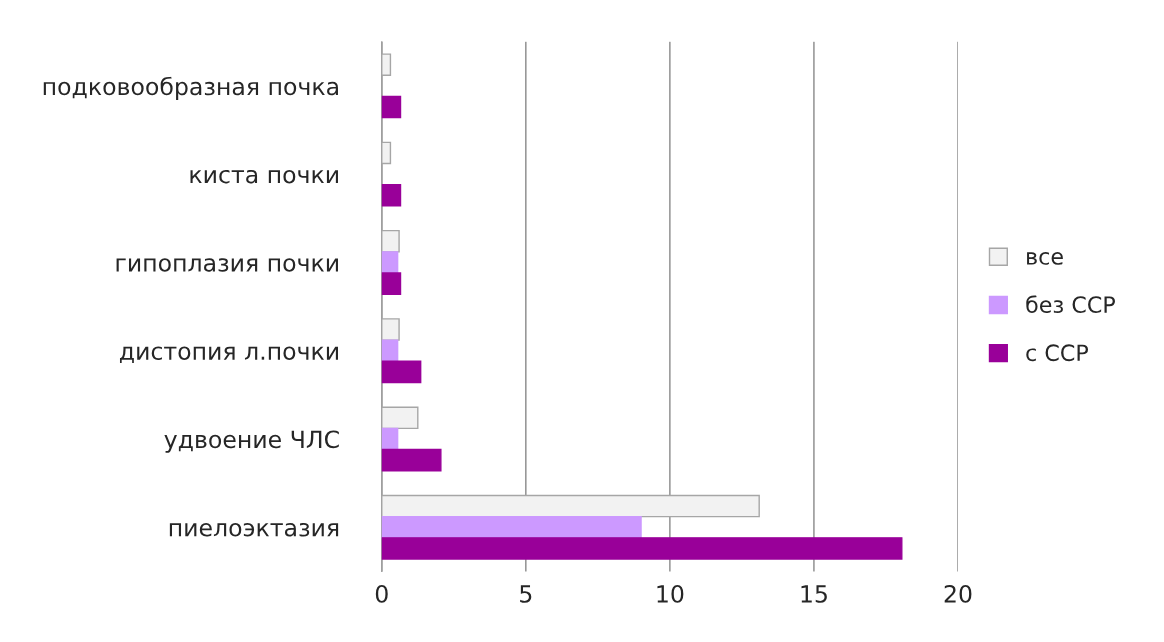  What do you see at coordinates (254, 529) in the screenshot?
I see `y-tick-label: пиелоэктазия` at bounding box center [254, 529].